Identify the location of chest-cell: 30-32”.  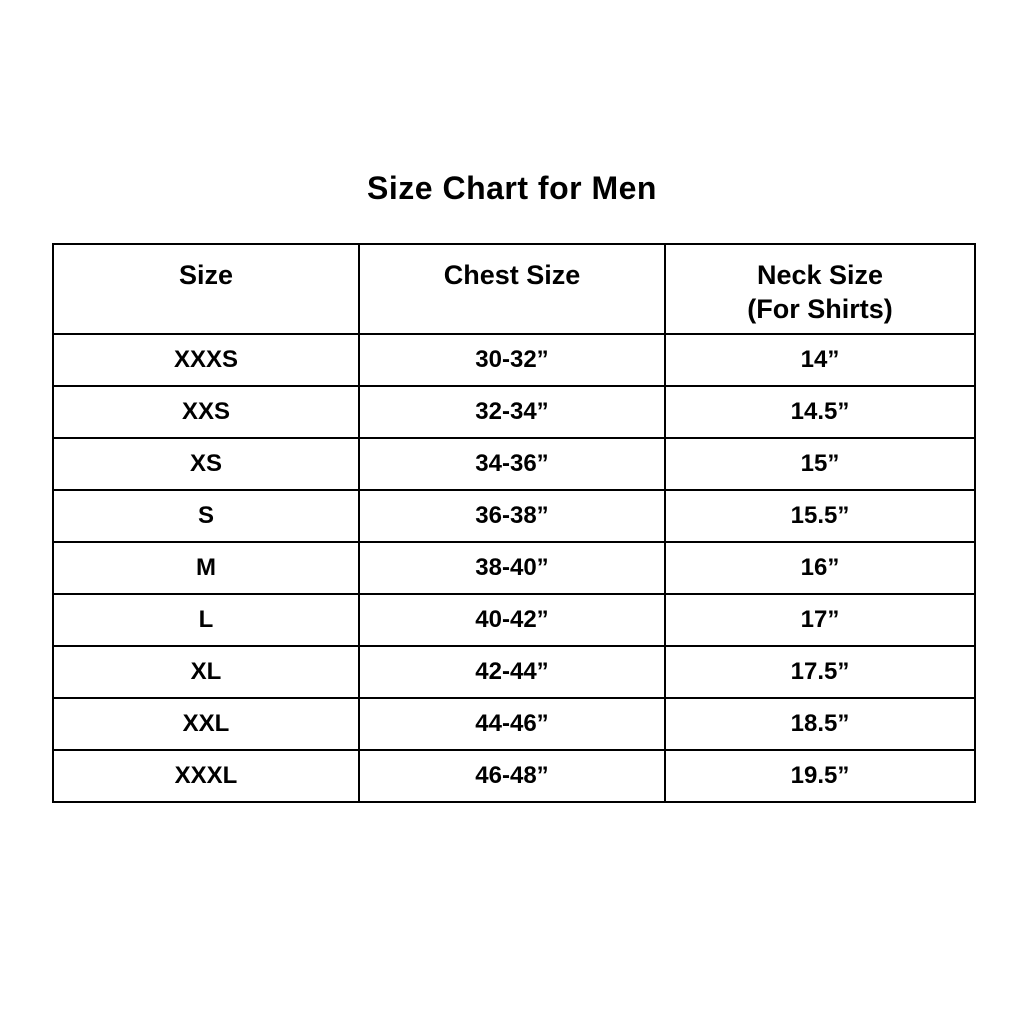
(512, 360).